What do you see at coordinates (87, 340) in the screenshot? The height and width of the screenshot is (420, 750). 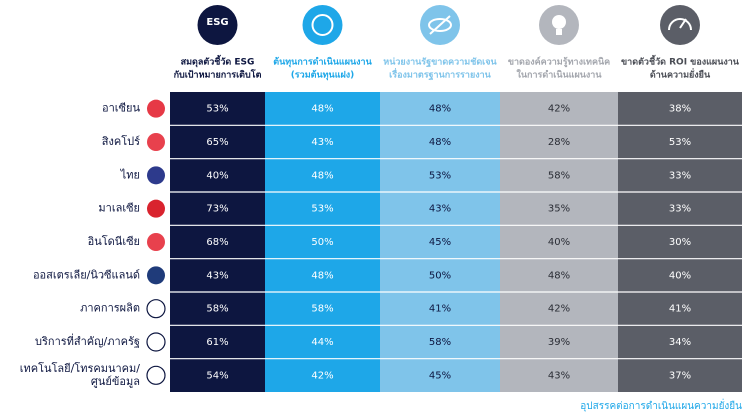 I see `row-label: บริการที่สำคัญ/ภาครัฐ` at bounding box center [87, 340].